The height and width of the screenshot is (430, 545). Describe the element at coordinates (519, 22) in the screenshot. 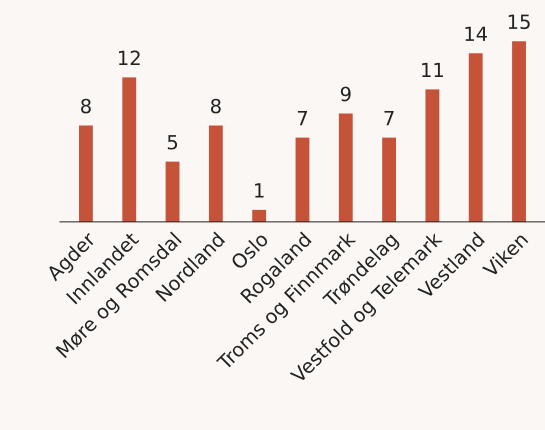

I see `data-label: 15` at that location.